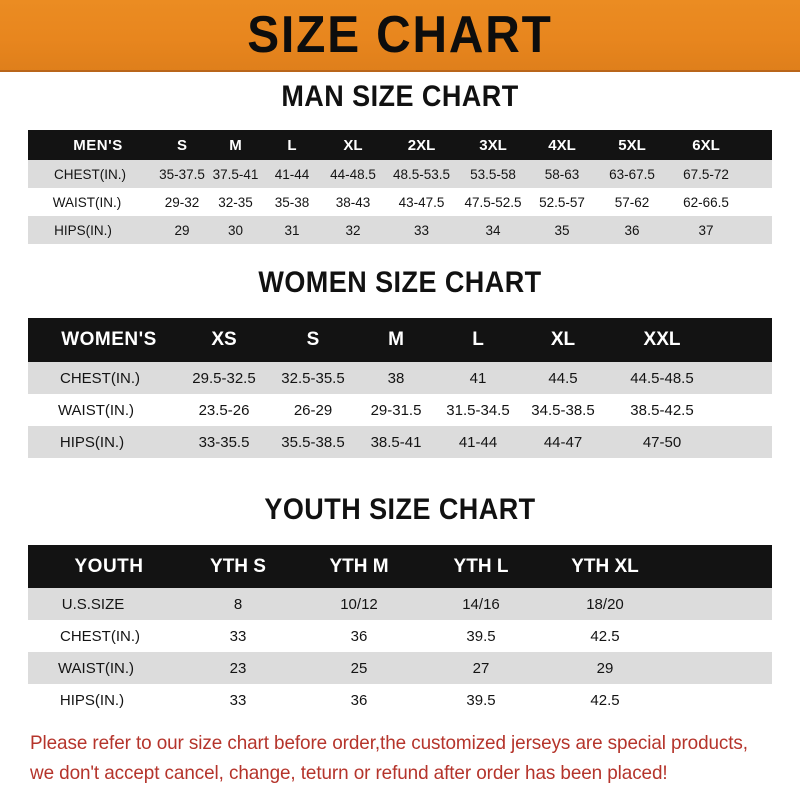  I want to click on table-cell: 57-62, so click(632, 202).